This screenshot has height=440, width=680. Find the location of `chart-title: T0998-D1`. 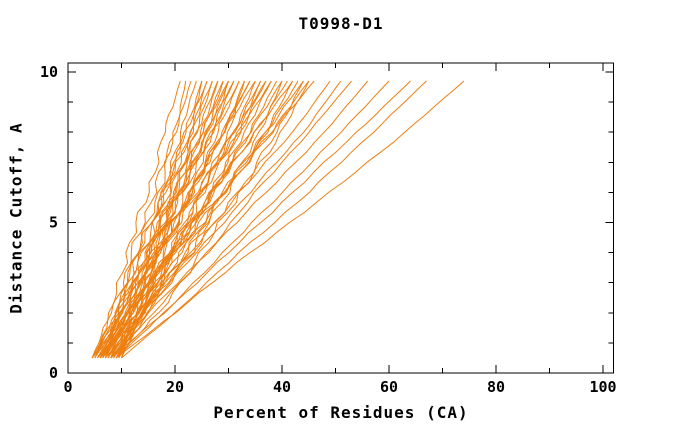

chart-title: T0998-D1 is located at coordinates (341, 23).